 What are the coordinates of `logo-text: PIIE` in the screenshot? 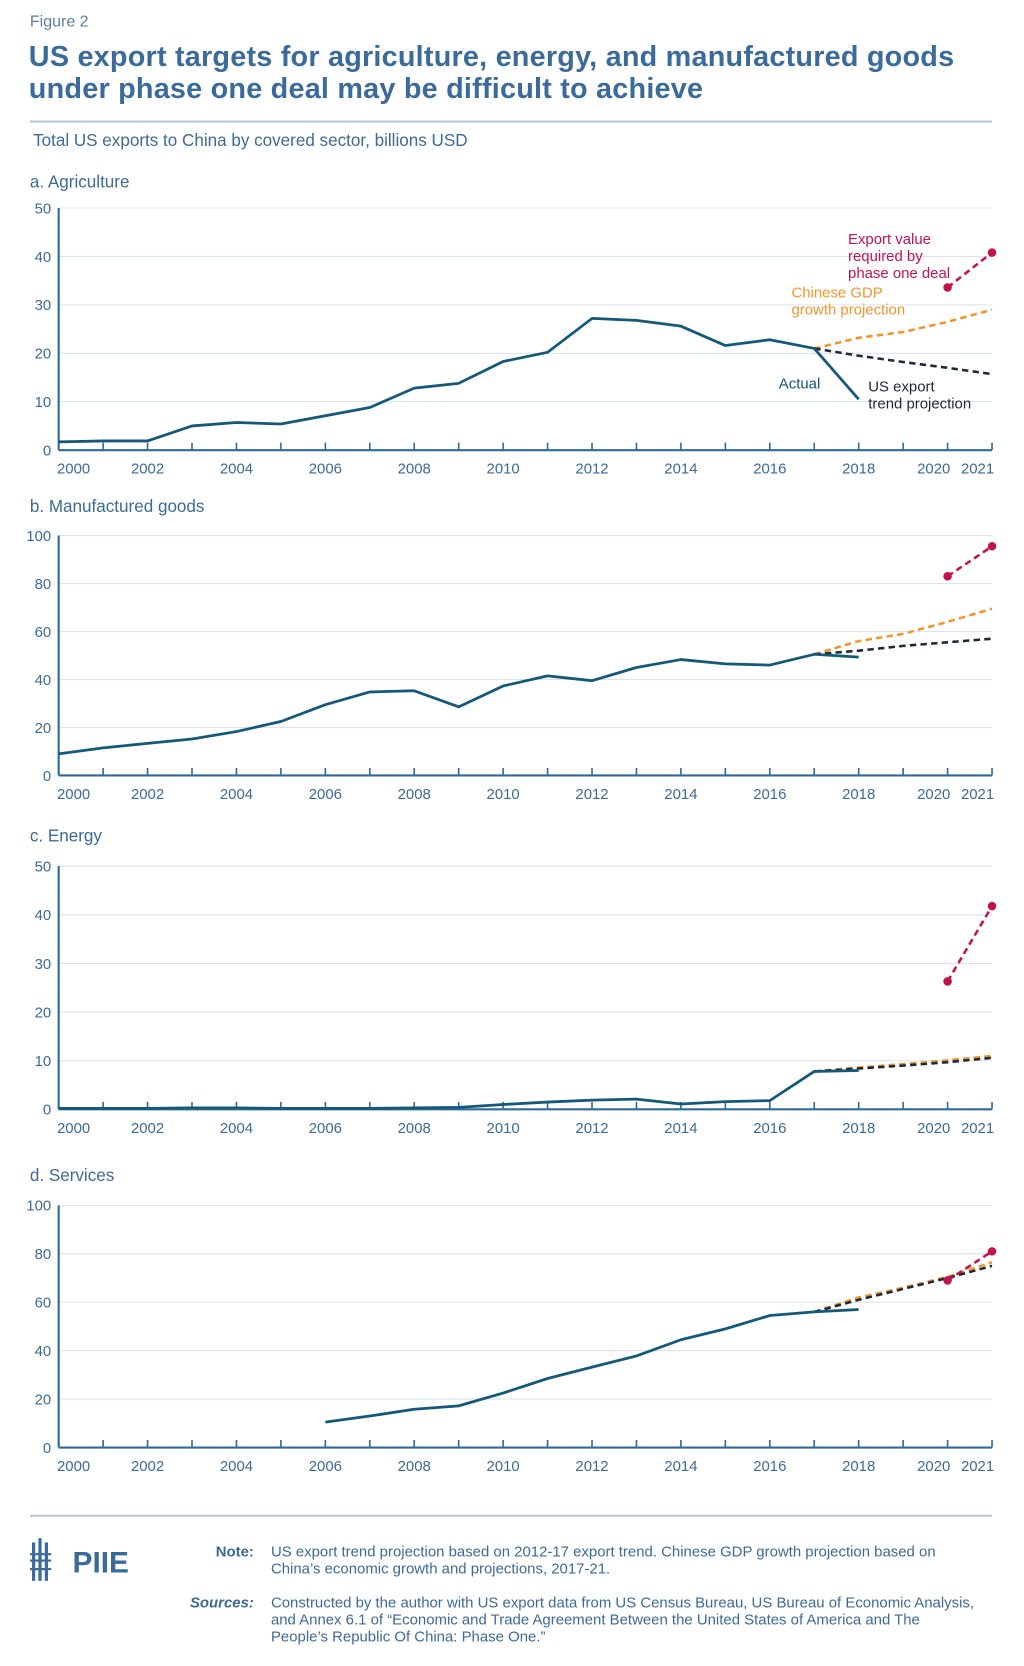 It's located at (101, 1562).